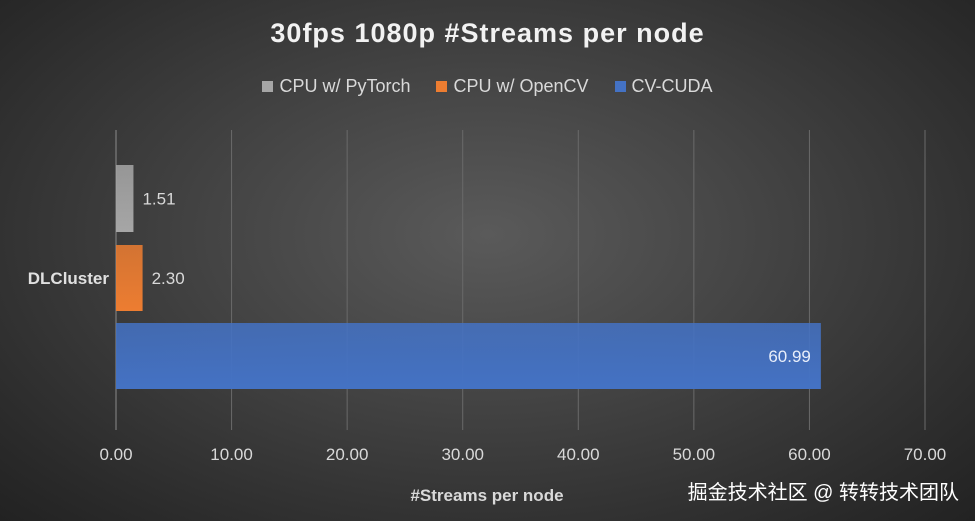 This screenshot has width=975, height=521. I want to click on data-label: 60.99, so click(789, 356).